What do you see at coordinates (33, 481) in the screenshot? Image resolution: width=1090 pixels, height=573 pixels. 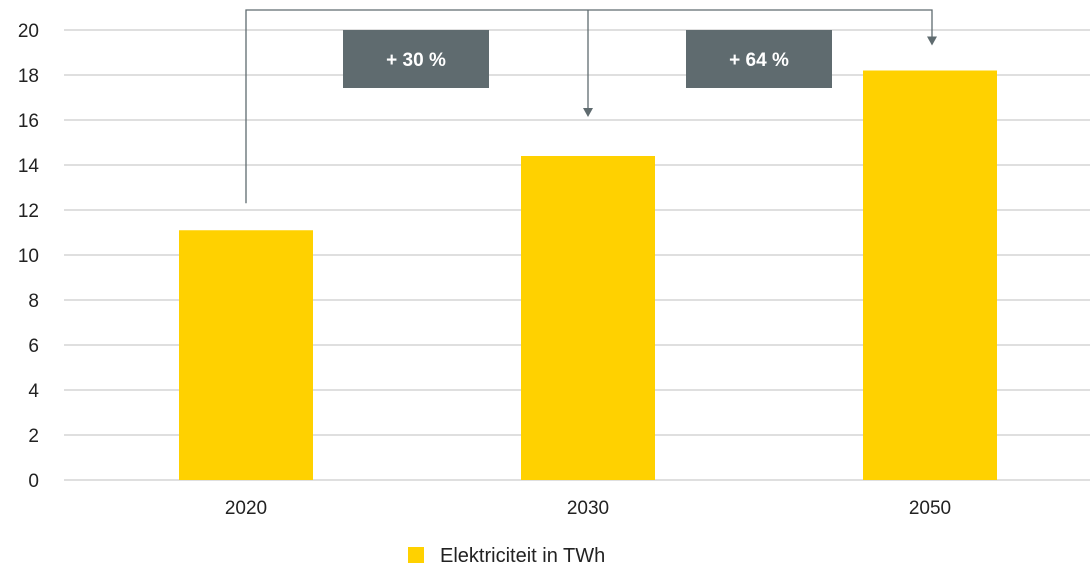 I see `y-tick-label: 0` at bounding box center [33, 481].